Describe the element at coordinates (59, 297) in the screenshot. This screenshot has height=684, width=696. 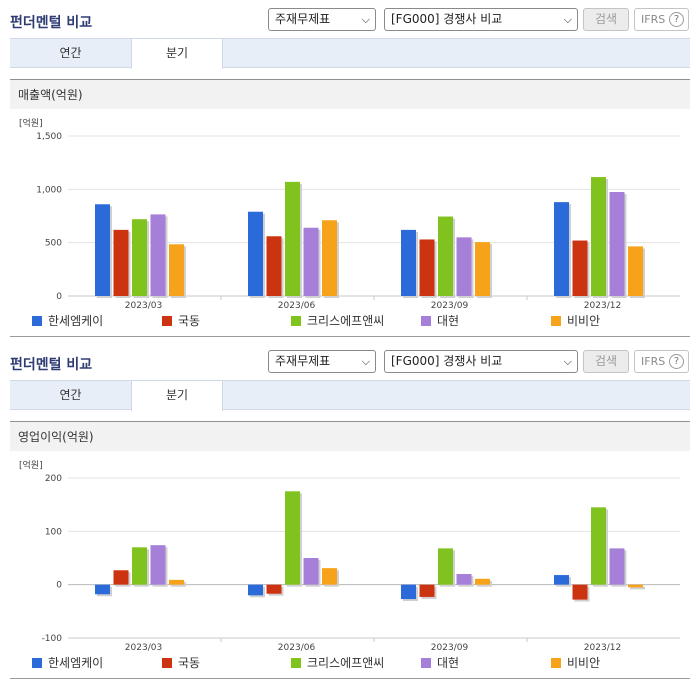
I see `y-tick-label: 0` at that location.